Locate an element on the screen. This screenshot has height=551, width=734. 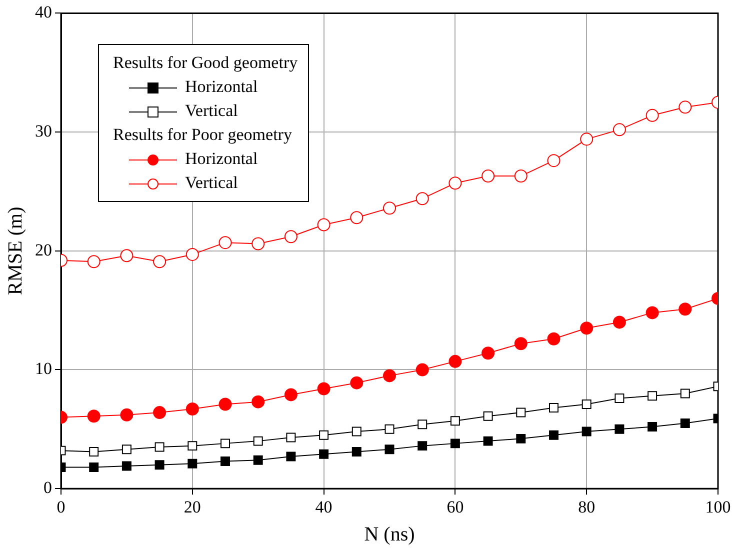
y-tick-label: 20 is located at coordinates (43, 250).